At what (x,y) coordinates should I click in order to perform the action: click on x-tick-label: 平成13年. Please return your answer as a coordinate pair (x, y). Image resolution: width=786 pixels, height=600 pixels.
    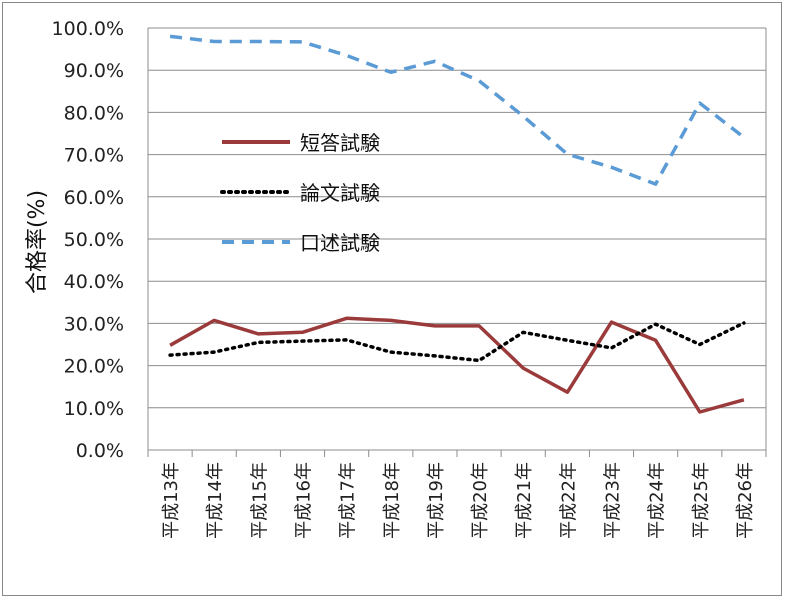
    Looking at the image, I should click on (171, 500).